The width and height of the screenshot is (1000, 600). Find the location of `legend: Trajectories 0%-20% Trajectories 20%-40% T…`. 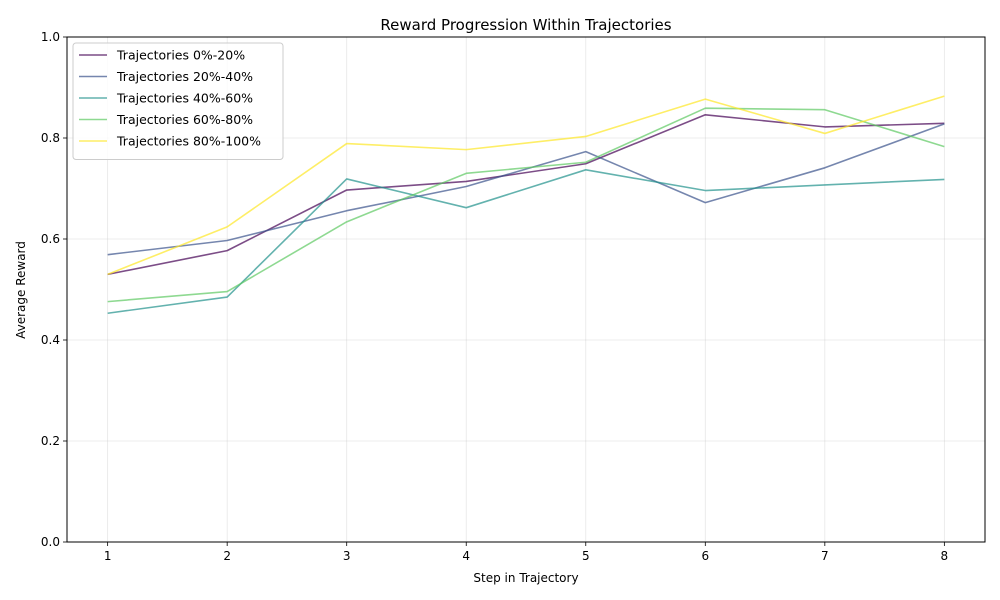

legend: Trajectories 0%-20% Trajectories 20%-40% T… is located at coordinates (178, 101).